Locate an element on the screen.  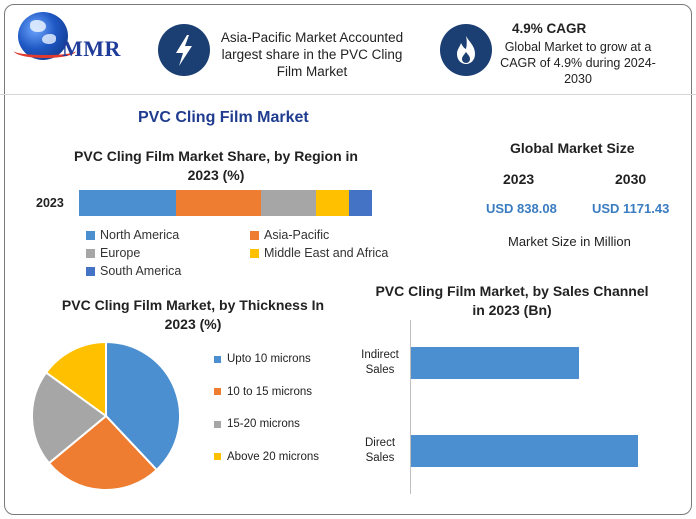
legend-label: North America is located at coordinates (140, 235).